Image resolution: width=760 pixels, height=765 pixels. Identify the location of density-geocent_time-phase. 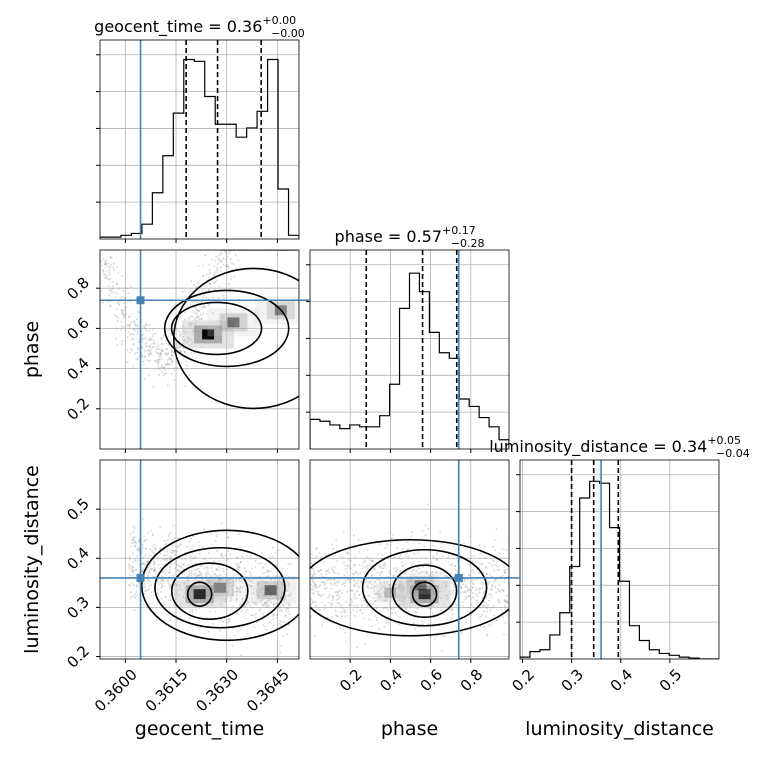
(197, 349).